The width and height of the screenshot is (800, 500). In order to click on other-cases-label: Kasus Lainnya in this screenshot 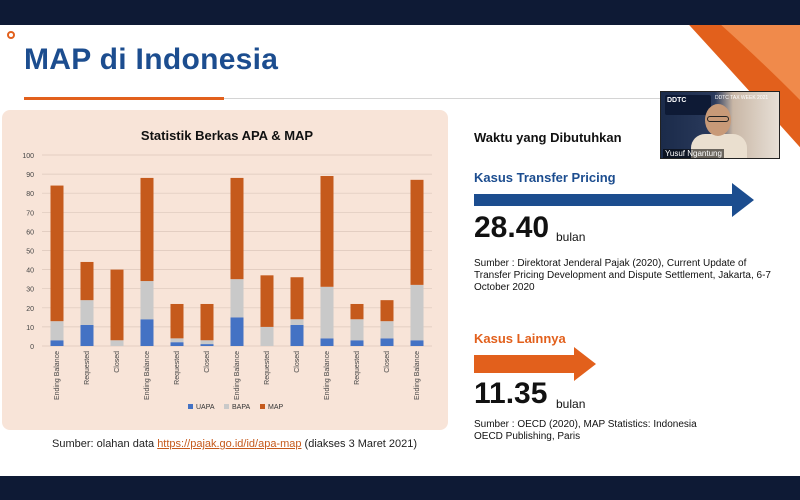, I will do `click(520, 338)`.